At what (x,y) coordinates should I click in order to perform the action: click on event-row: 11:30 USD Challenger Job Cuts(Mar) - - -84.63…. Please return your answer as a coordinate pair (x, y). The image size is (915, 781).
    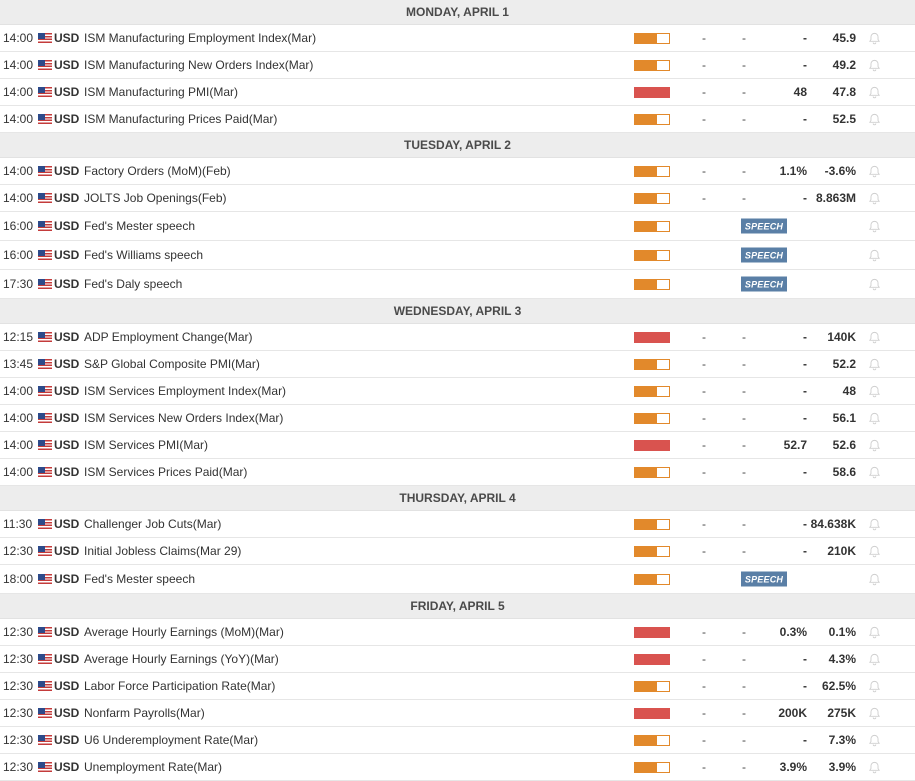
    Looking at the image, I should click on (457, 524).